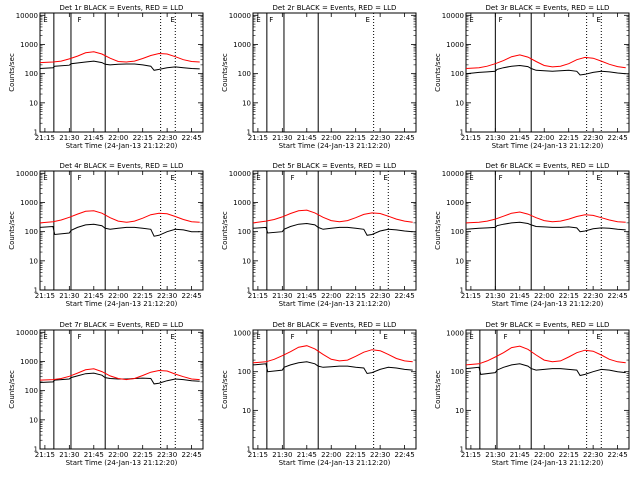 This screenshot has height=480, width=640. What do you see at coordinates (335, 325) in the screenshot?
I see `panel-title: Det 8r BLACK = Events, RED = LLD` at bounding box center [335, 325].